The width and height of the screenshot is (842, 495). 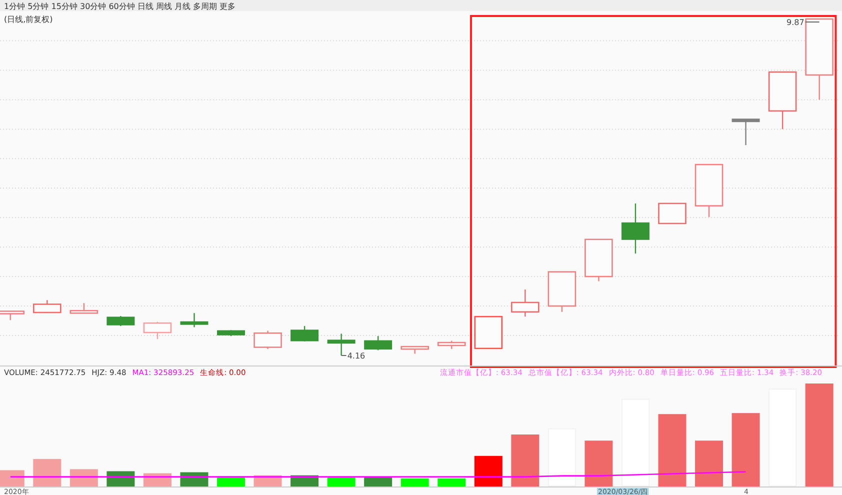 I want to click on chart-title: (日线,前复权), so click(x=28, y=19).